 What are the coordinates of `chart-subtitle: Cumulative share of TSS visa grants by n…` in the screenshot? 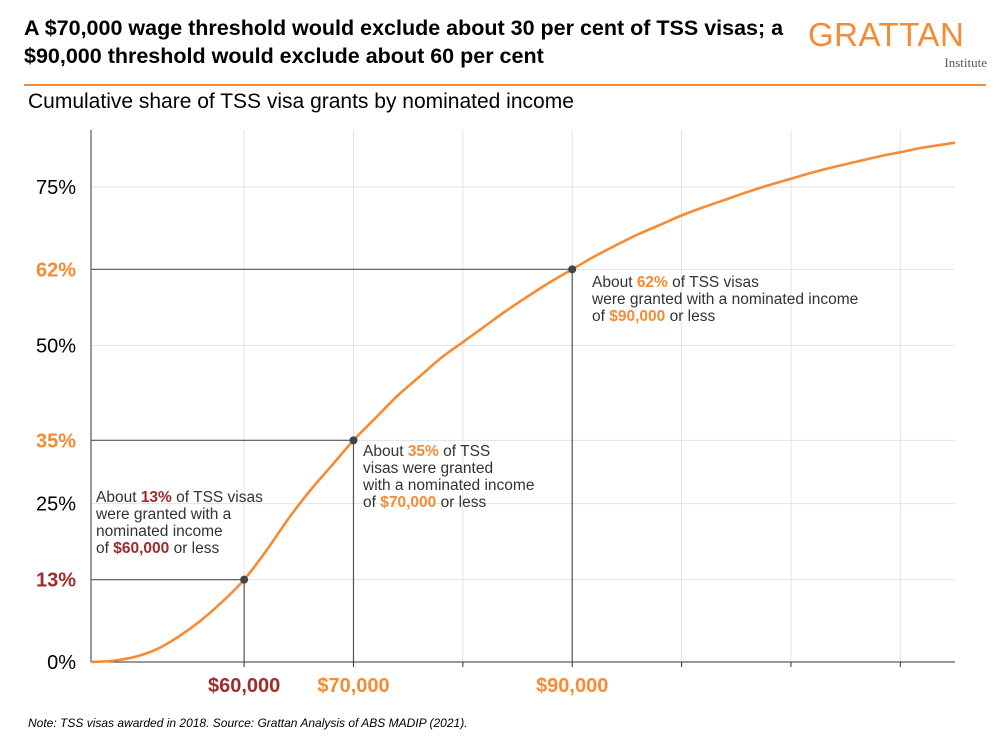 It's located at (301, 101).